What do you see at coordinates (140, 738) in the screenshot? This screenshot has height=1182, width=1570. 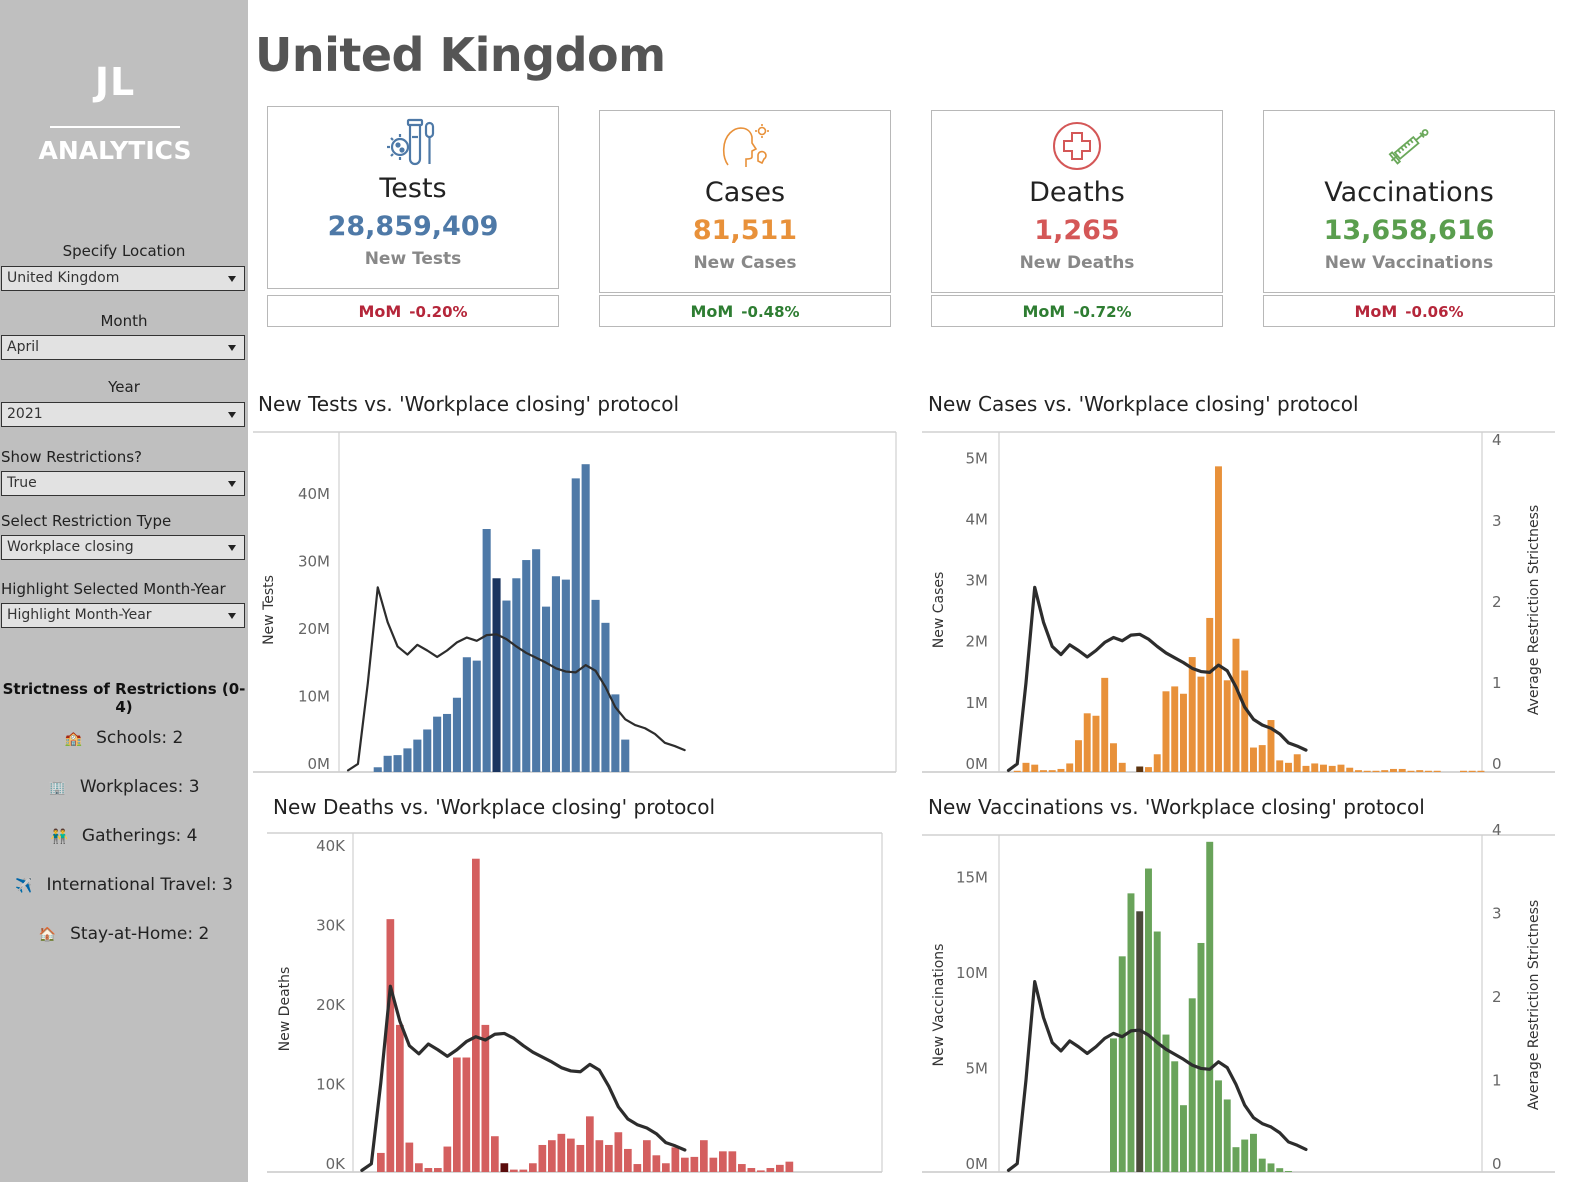 I see `strictness-label: Schools: 2` at bounding box center [140, 738].